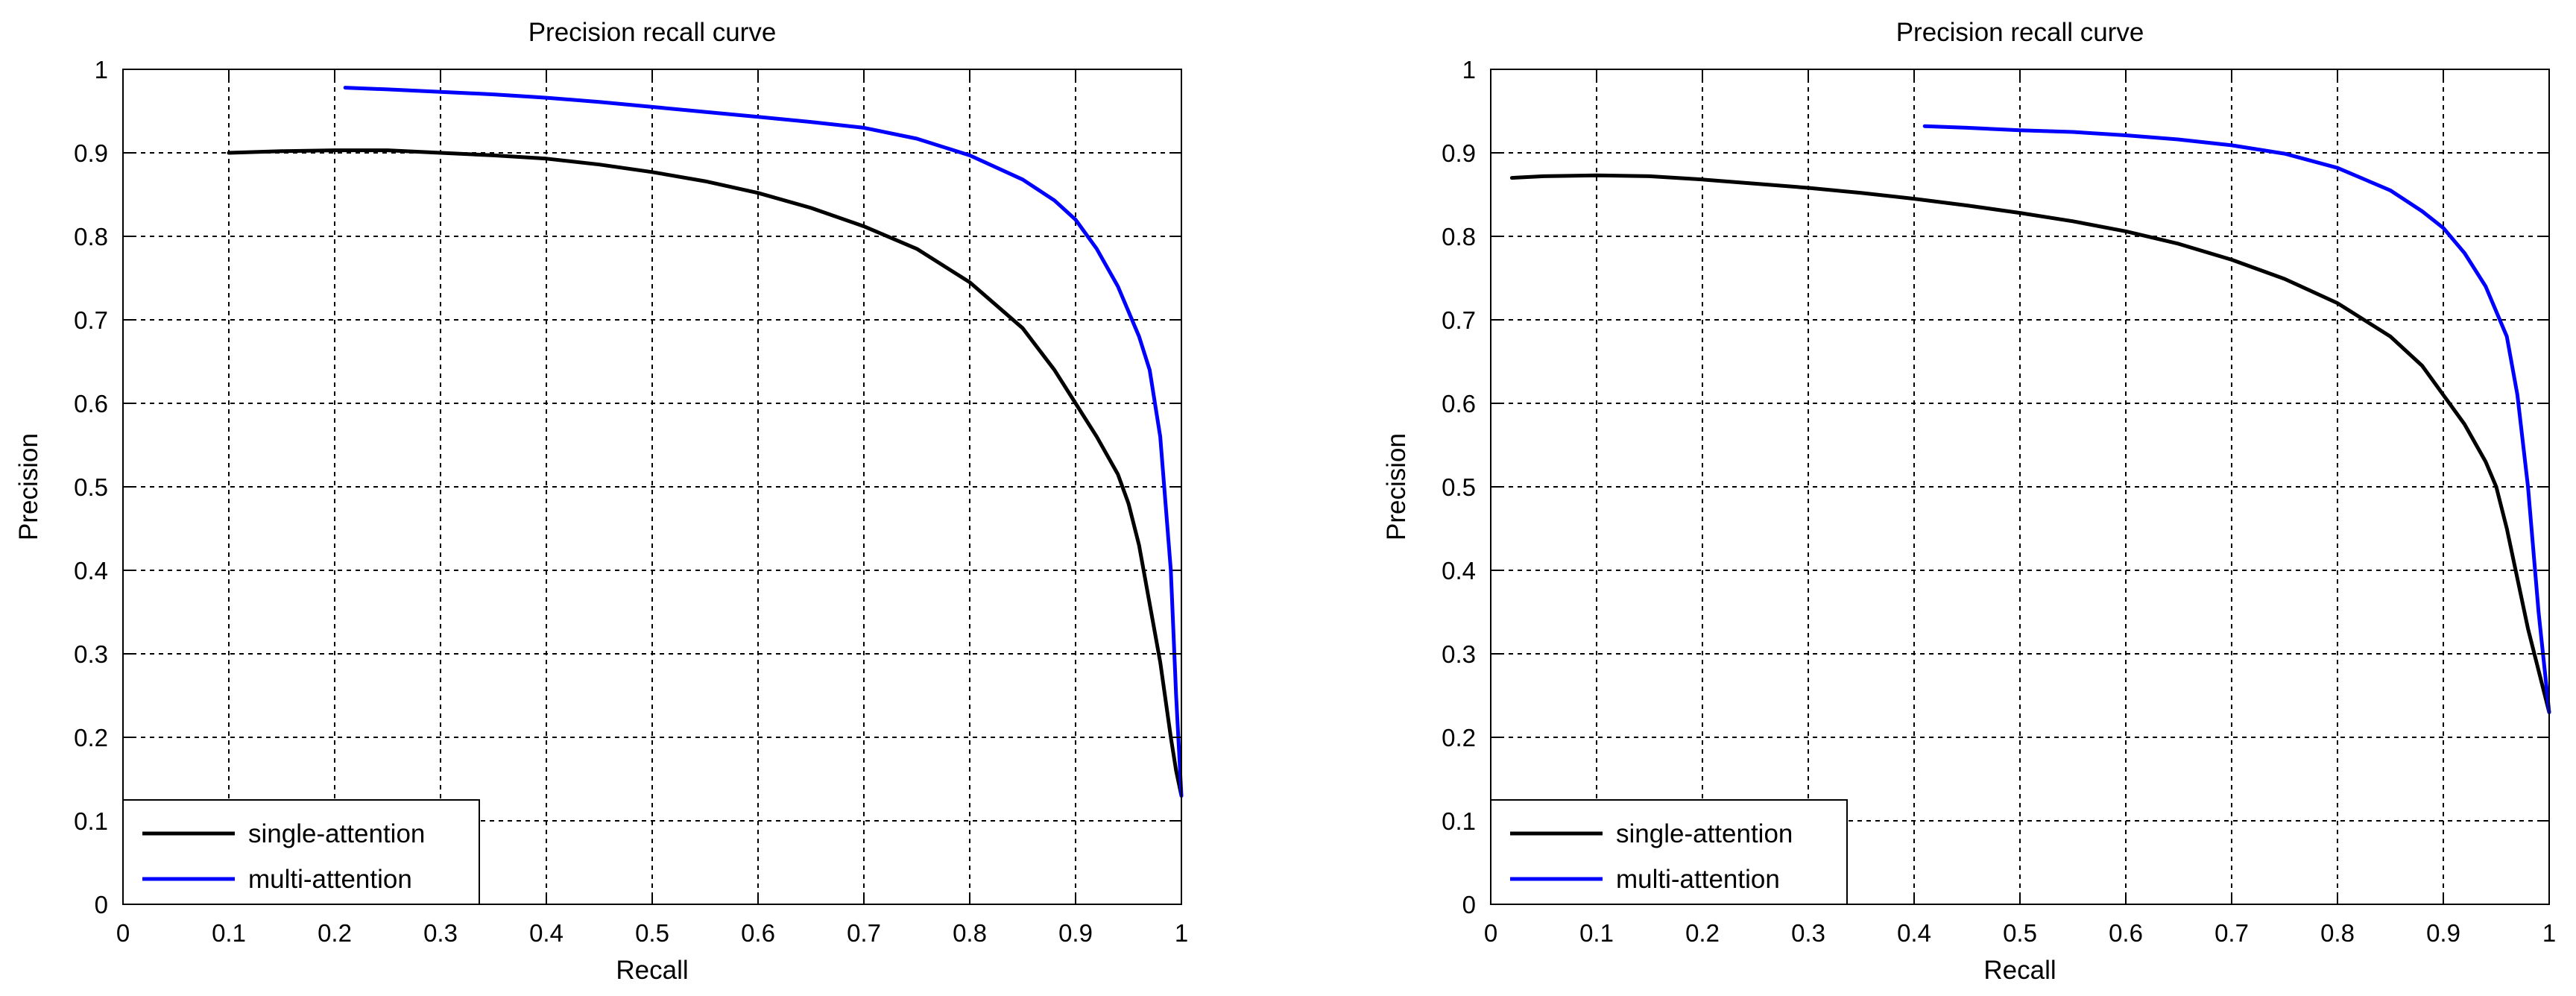 The width and height of the screenshot is (2576, 996). Describe the element at coordinates (2236, 419) in the screenshot. I see `series-line-multi-attention` at that location.